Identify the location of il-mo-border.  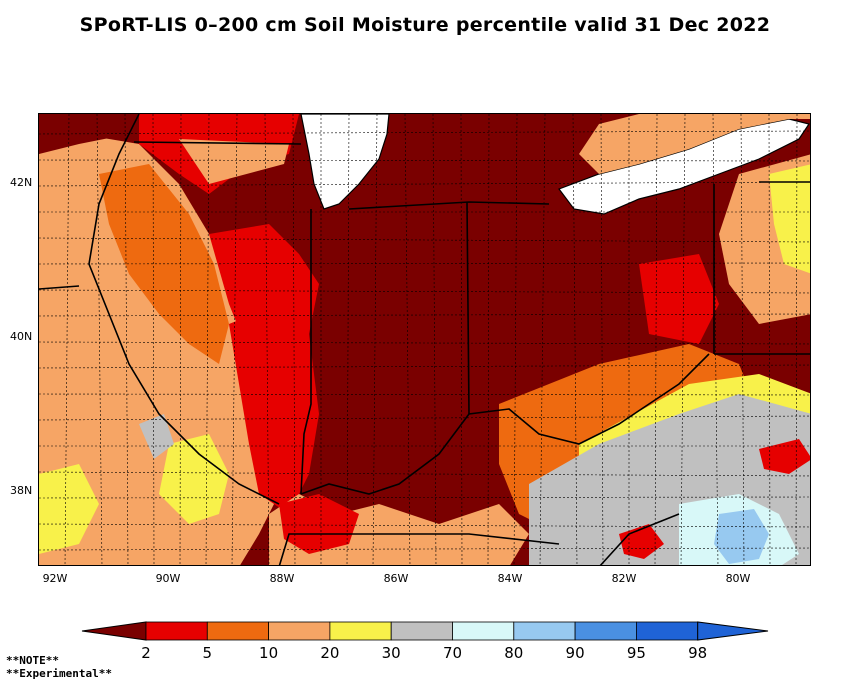
(59, 287).